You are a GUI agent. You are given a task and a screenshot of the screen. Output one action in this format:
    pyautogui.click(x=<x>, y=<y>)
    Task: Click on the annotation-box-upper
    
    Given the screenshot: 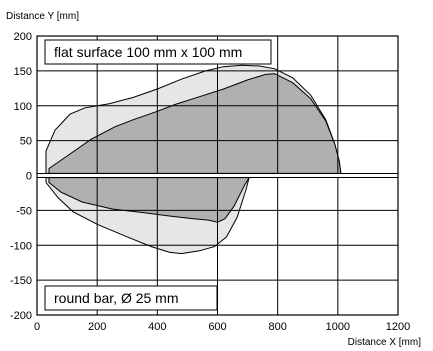 What is the action you would take?
    pyautogui.click(x=158, y=52)
    